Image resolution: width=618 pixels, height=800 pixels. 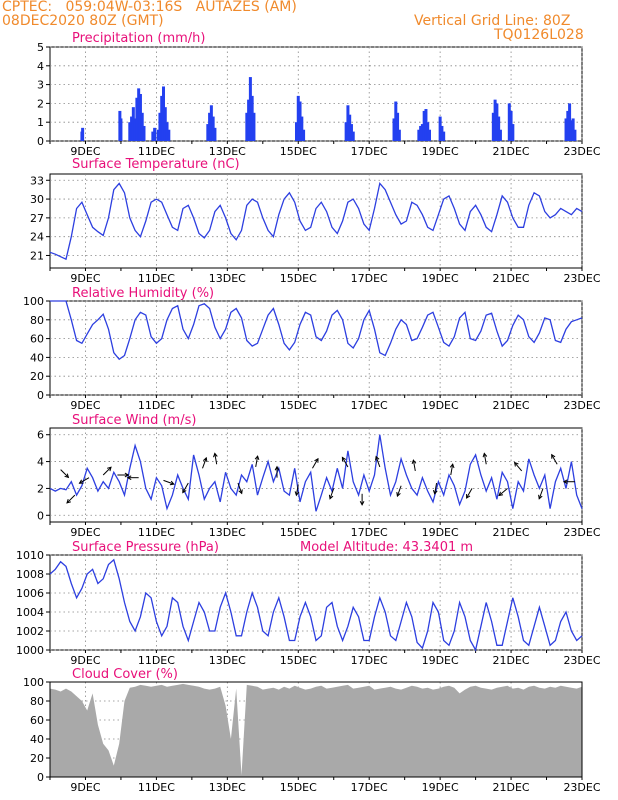 I want to click on cloud-xtick-label: 15DEC, so click(x=298, y=787).